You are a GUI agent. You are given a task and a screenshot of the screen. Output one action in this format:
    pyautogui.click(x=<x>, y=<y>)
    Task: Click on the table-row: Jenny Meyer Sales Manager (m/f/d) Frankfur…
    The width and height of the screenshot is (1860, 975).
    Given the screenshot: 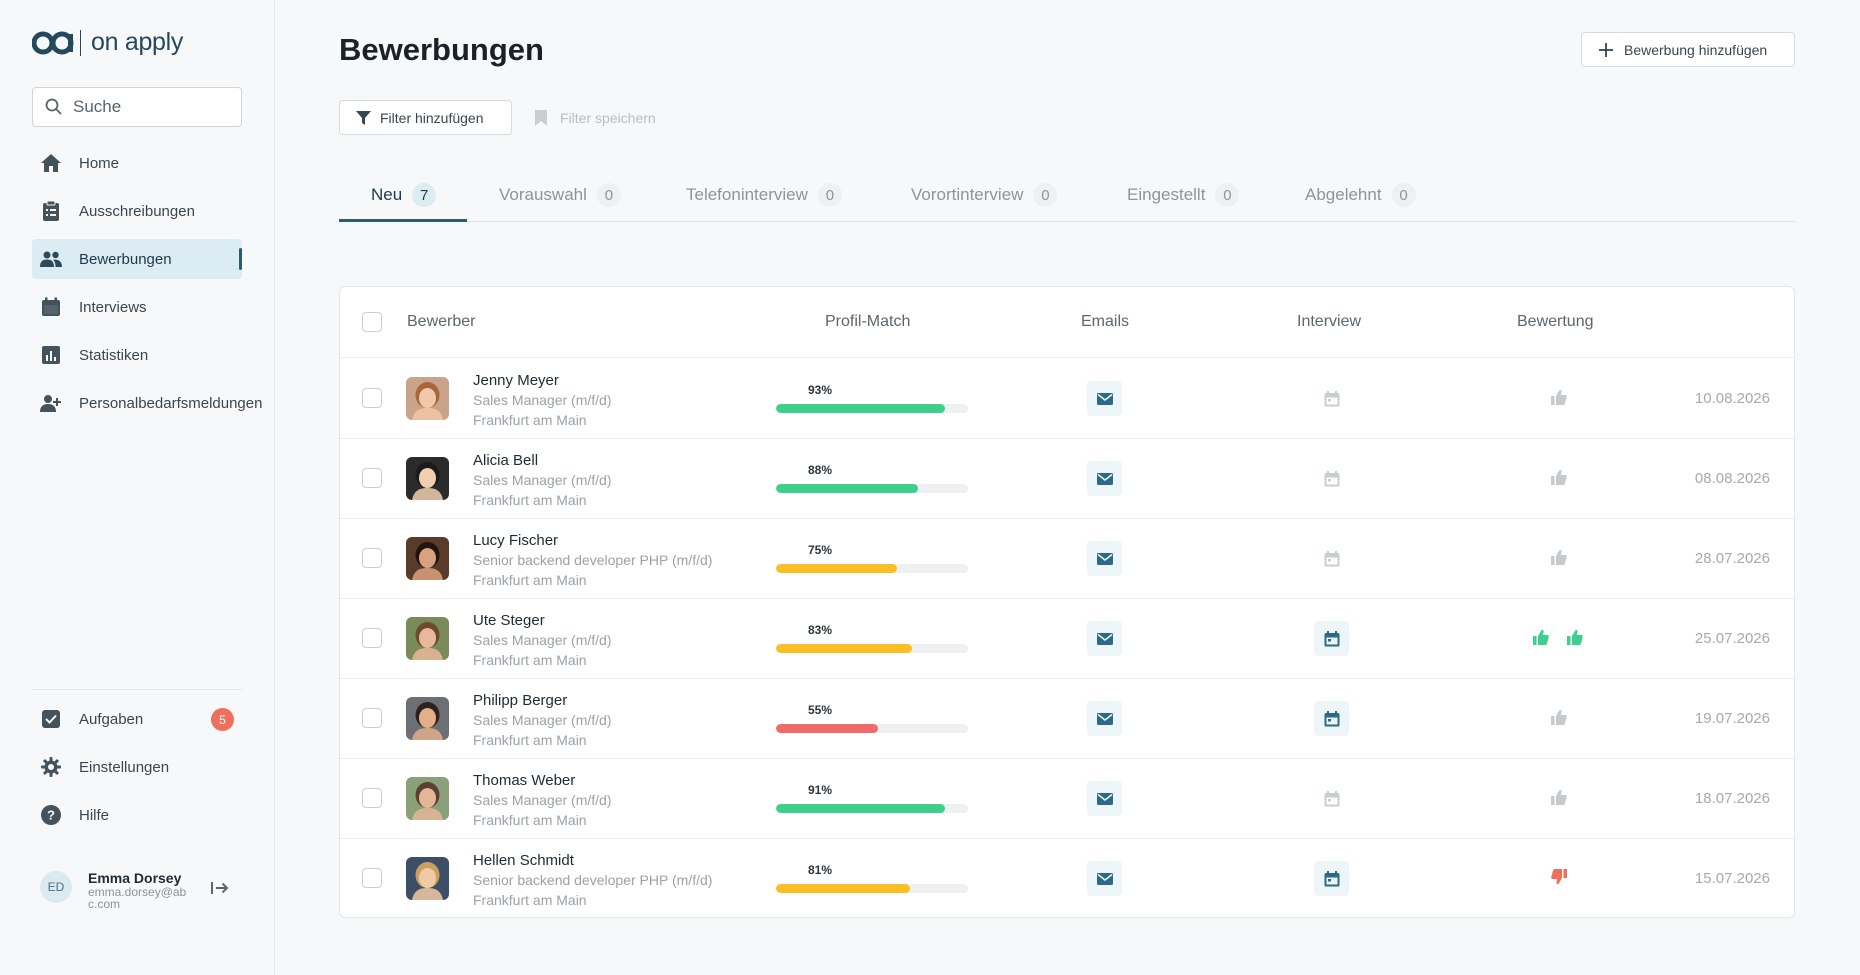 What is the action you would take?
    pyautogui.click(x=1067, y=399)
    